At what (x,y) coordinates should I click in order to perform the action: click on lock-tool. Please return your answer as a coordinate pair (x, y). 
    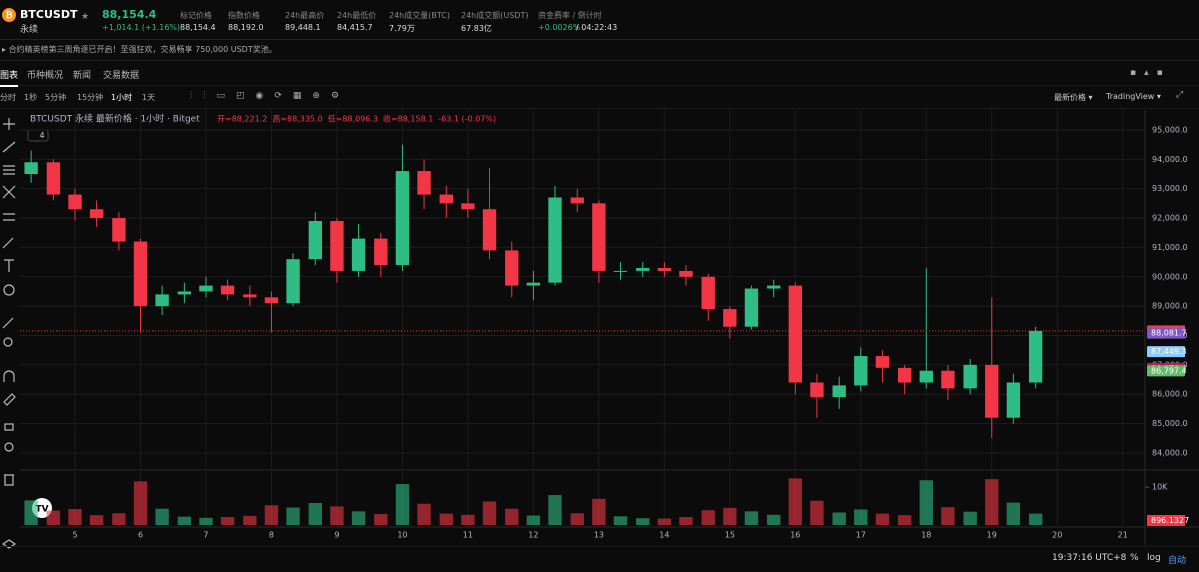
    Looking at the image, I should click on (9, 427).